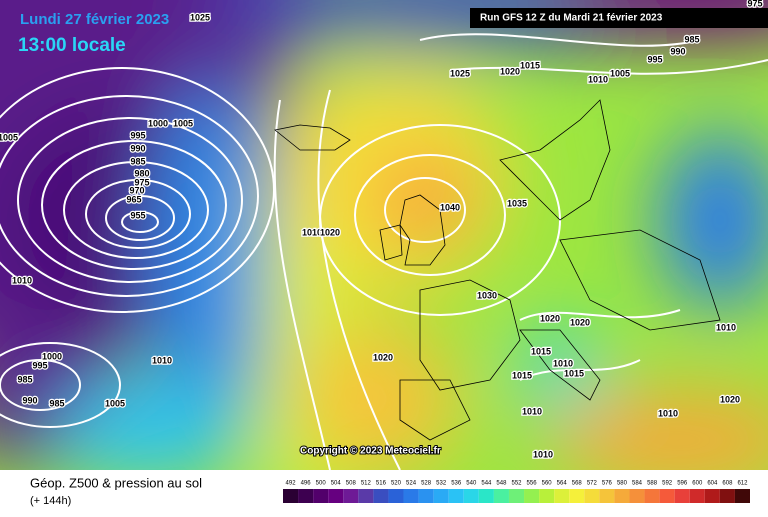 This screenshot has height=517, width=768. Describe the element at coordinates (622, 484) in the screenshot. I see `scale-label: 580` at that location.